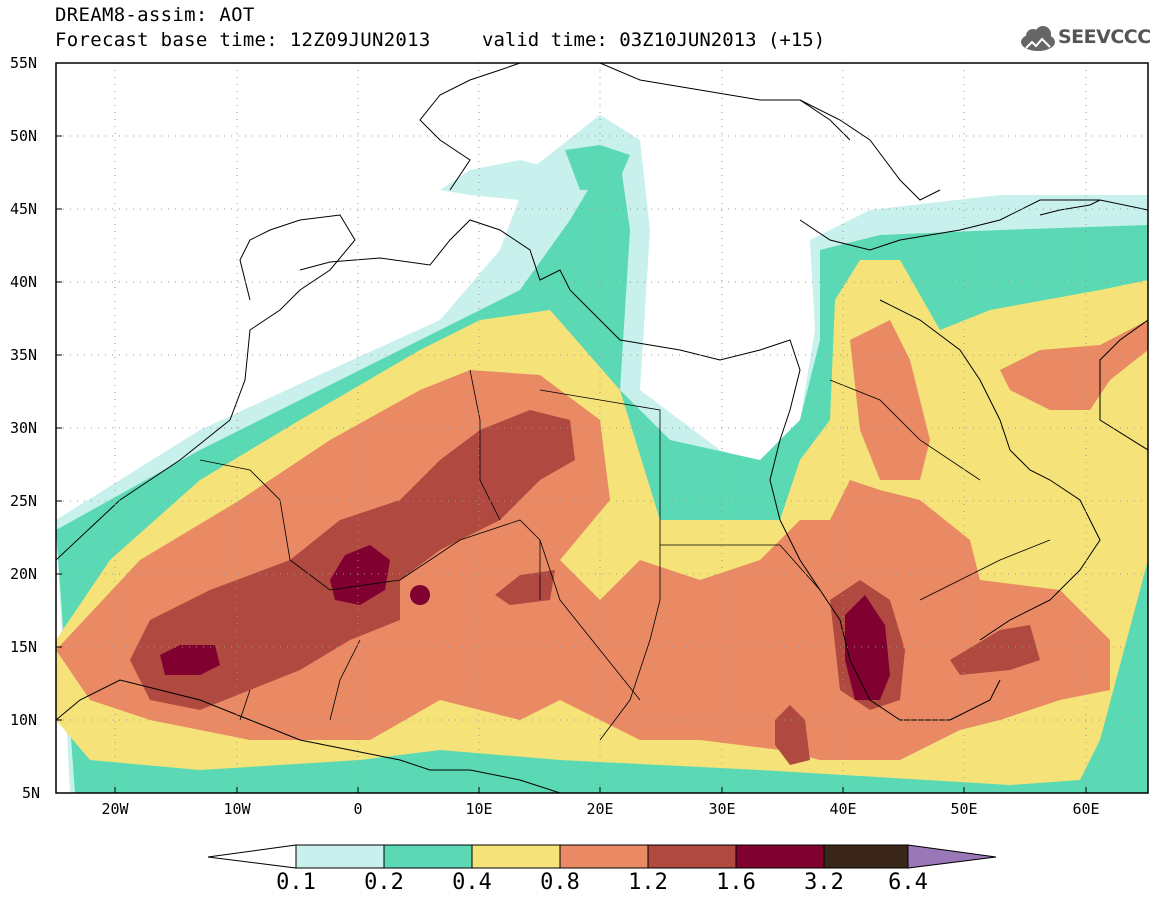 Image resolution: width=1165 pixels, height=905 pixels. Describe the element at coordinates (24, 720) in the screenshot. I see `lat-label: 10N` at that location.